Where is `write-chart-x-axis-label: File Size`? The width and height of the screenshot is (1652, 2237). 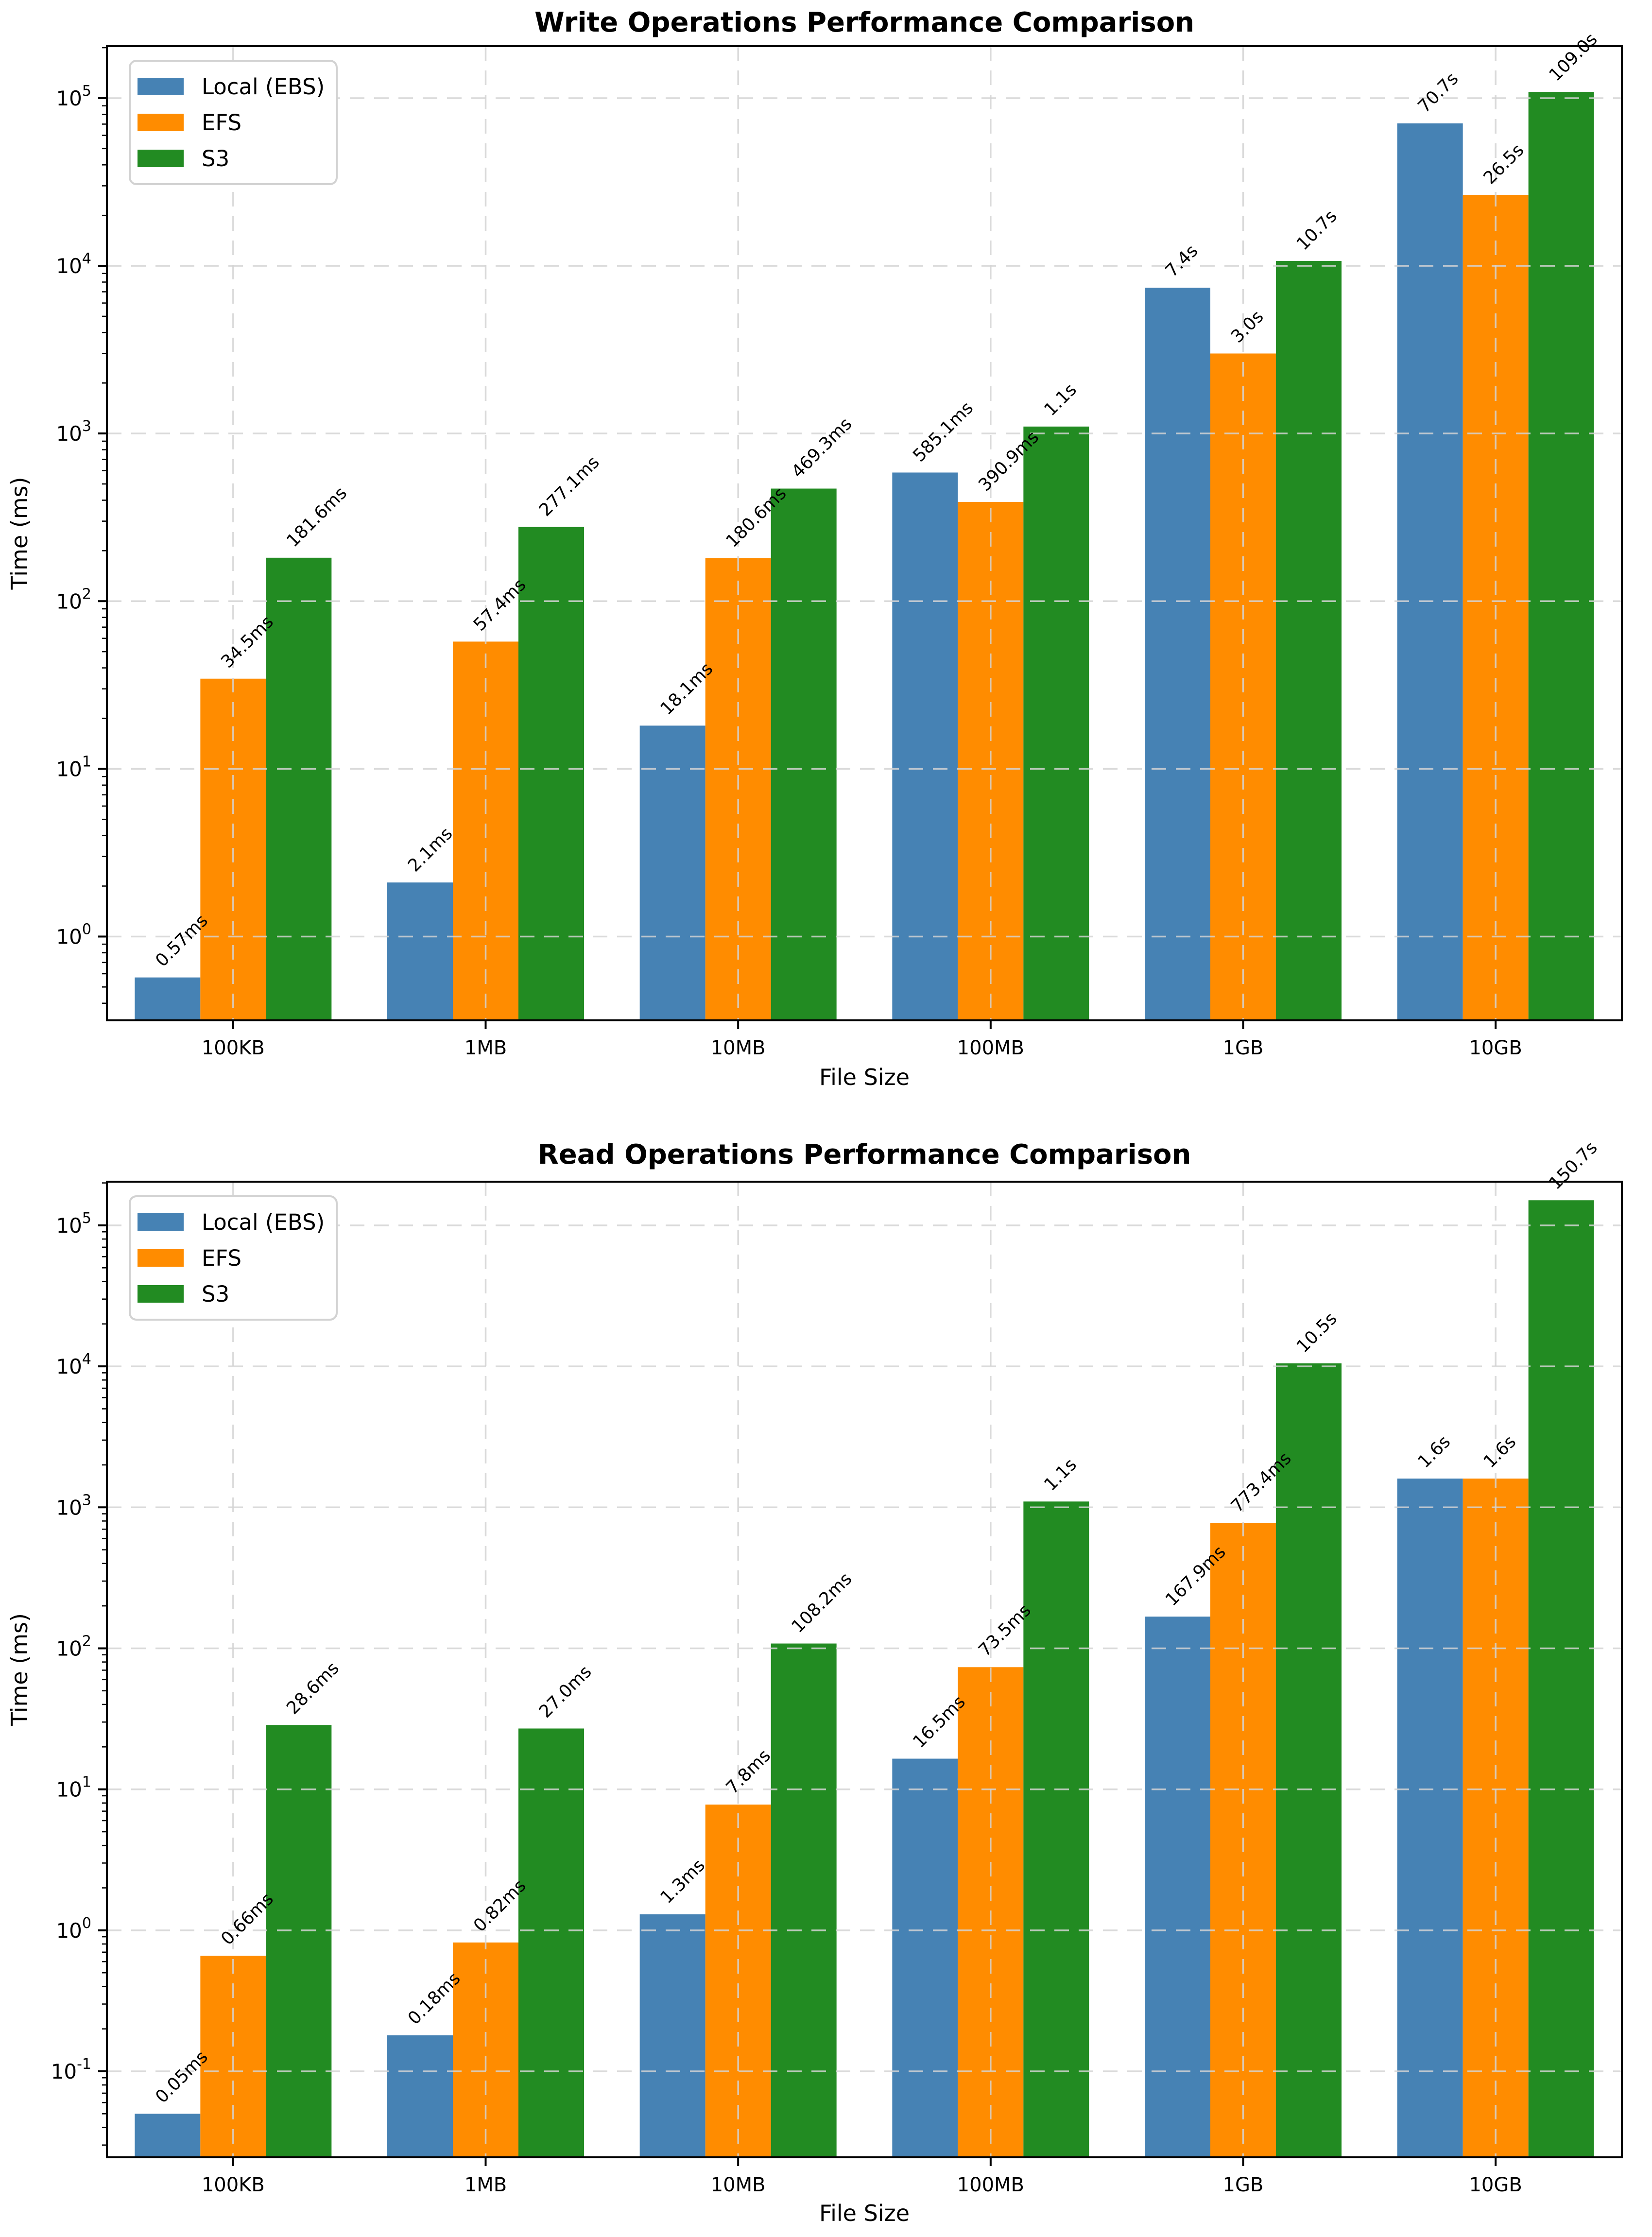 write-chart-x-axis-label: File Size is located at coordinates (865, 1077).